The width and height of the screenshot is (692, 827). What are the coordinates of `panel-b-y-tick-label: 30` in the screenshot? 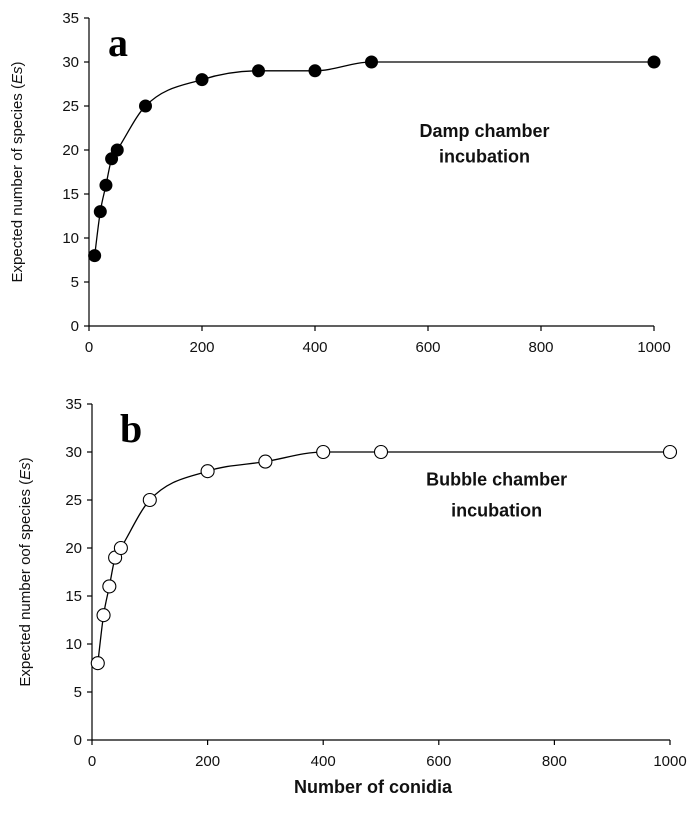 It's located at (73, 452).